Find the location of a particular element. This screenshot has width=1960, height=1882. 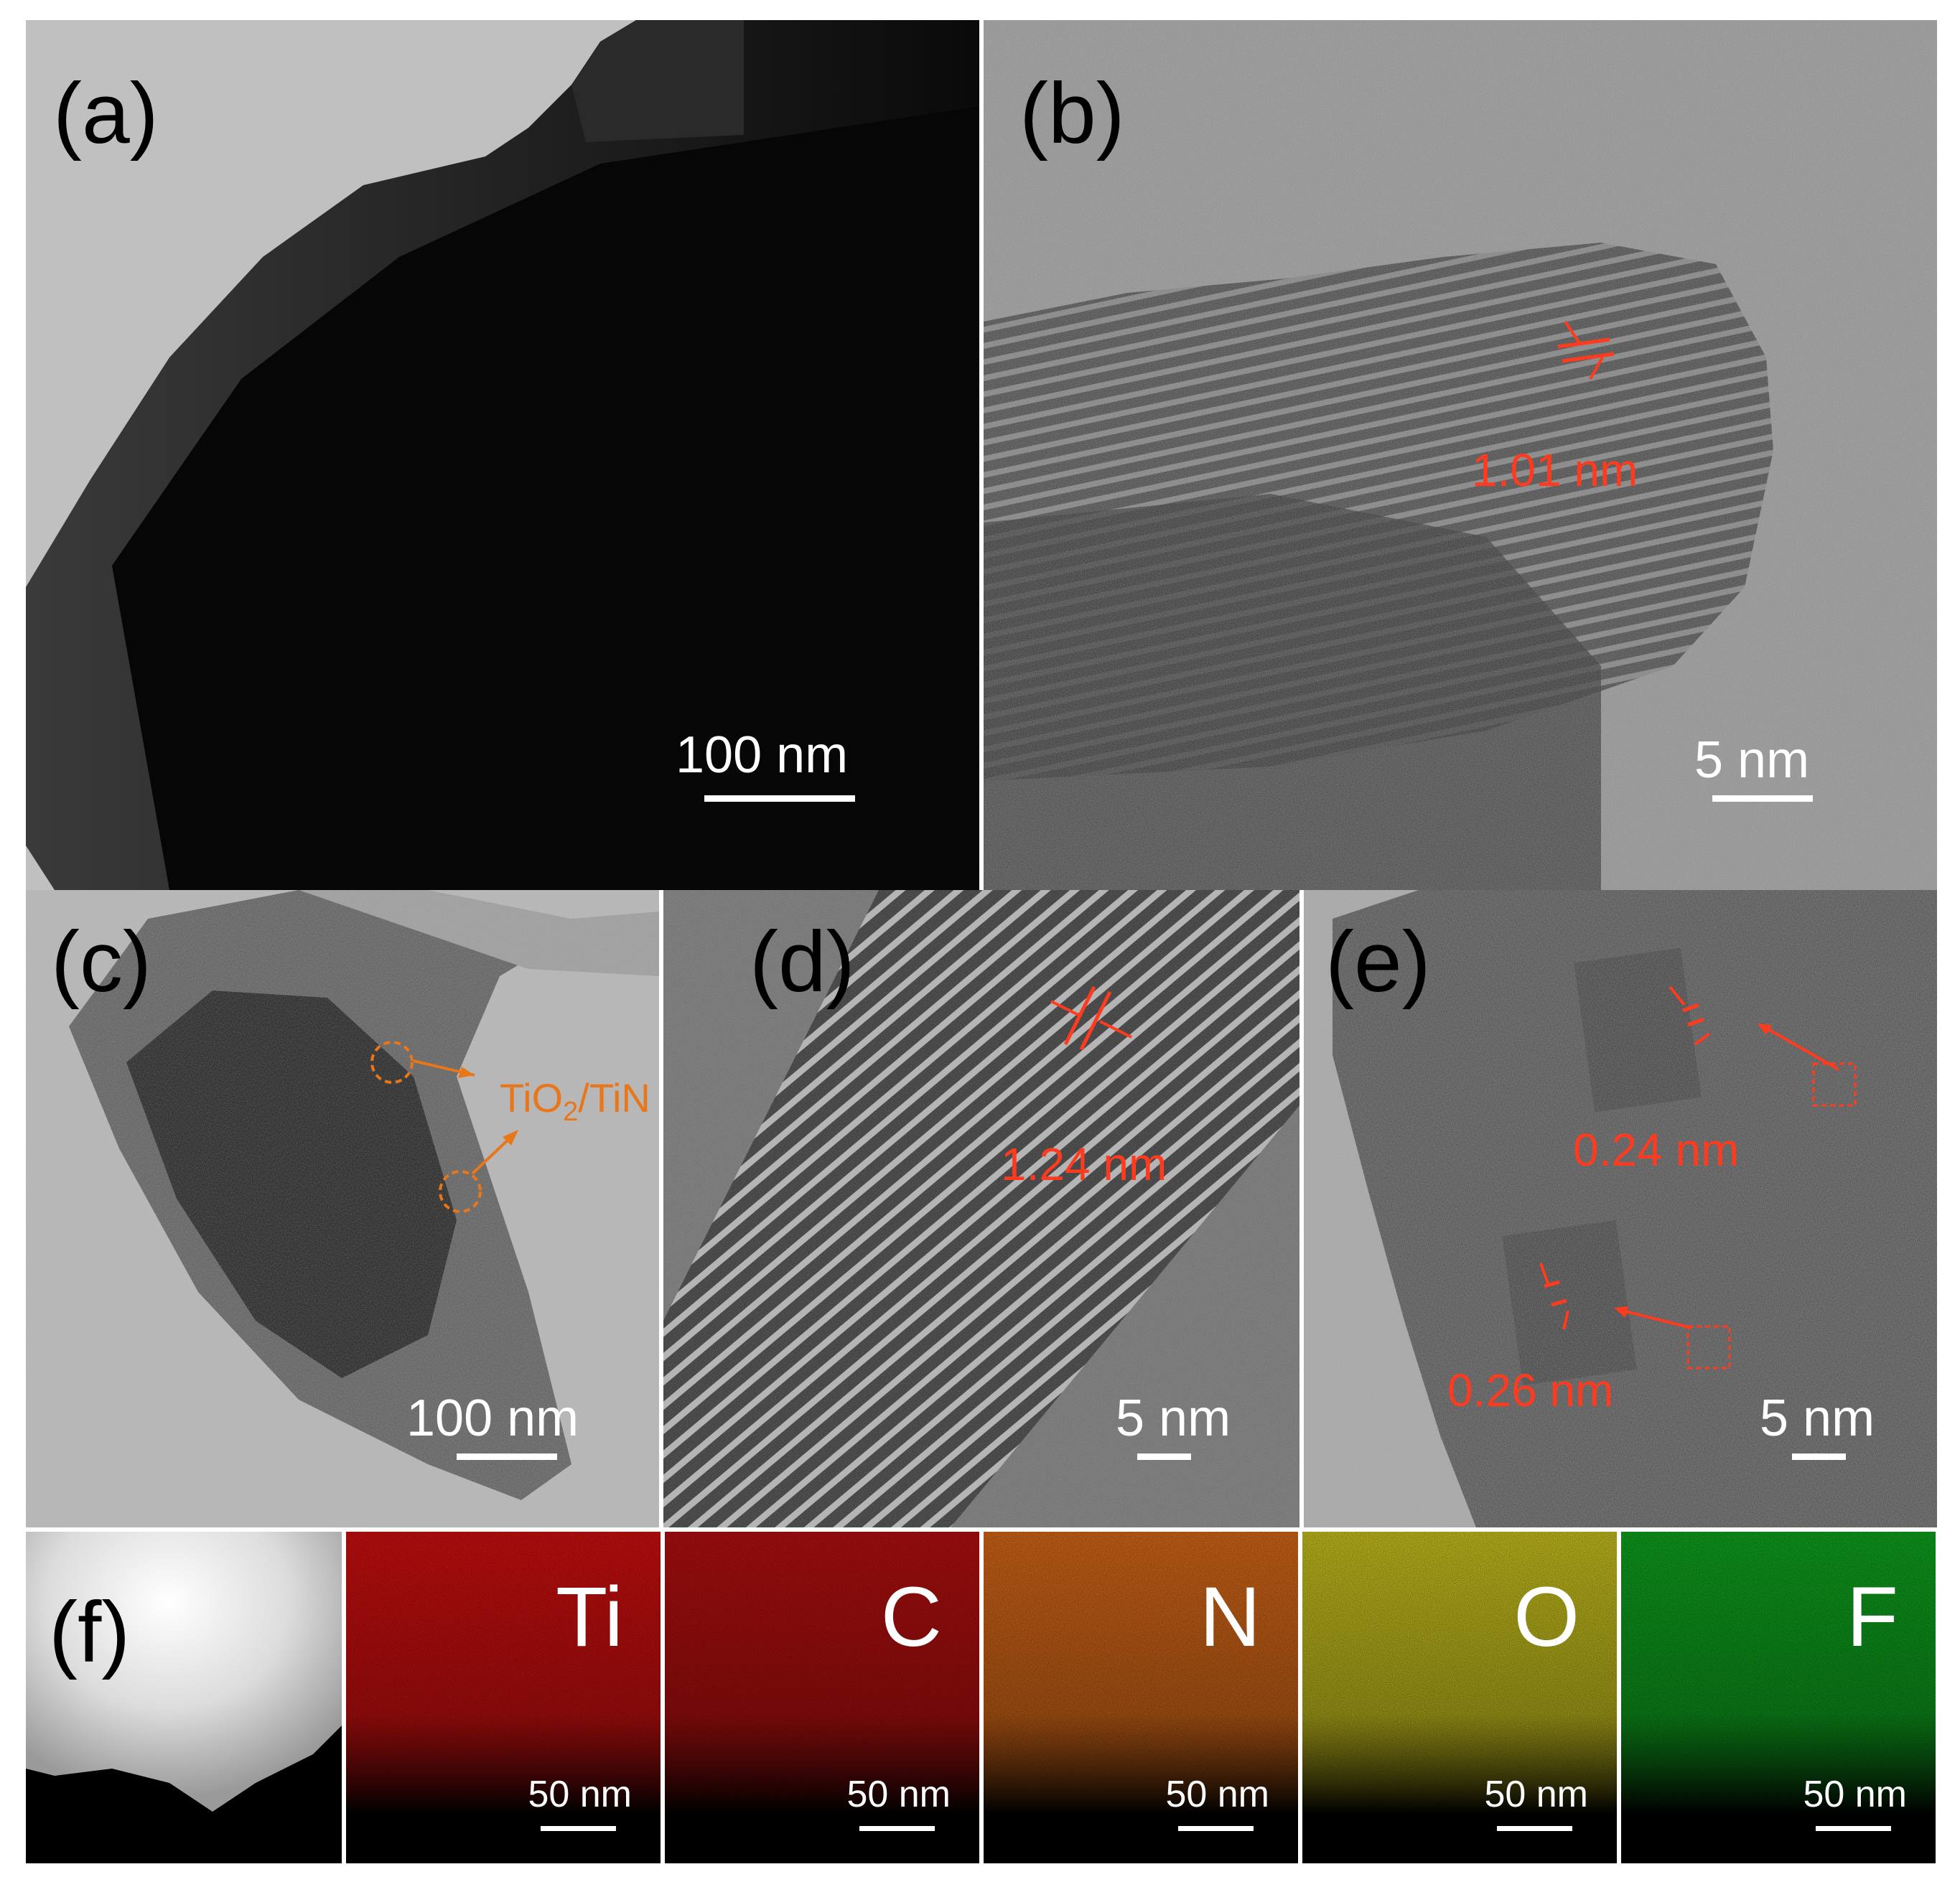

panel-d-scale-text: 5 nm is located at coordinates (1173, 1418).